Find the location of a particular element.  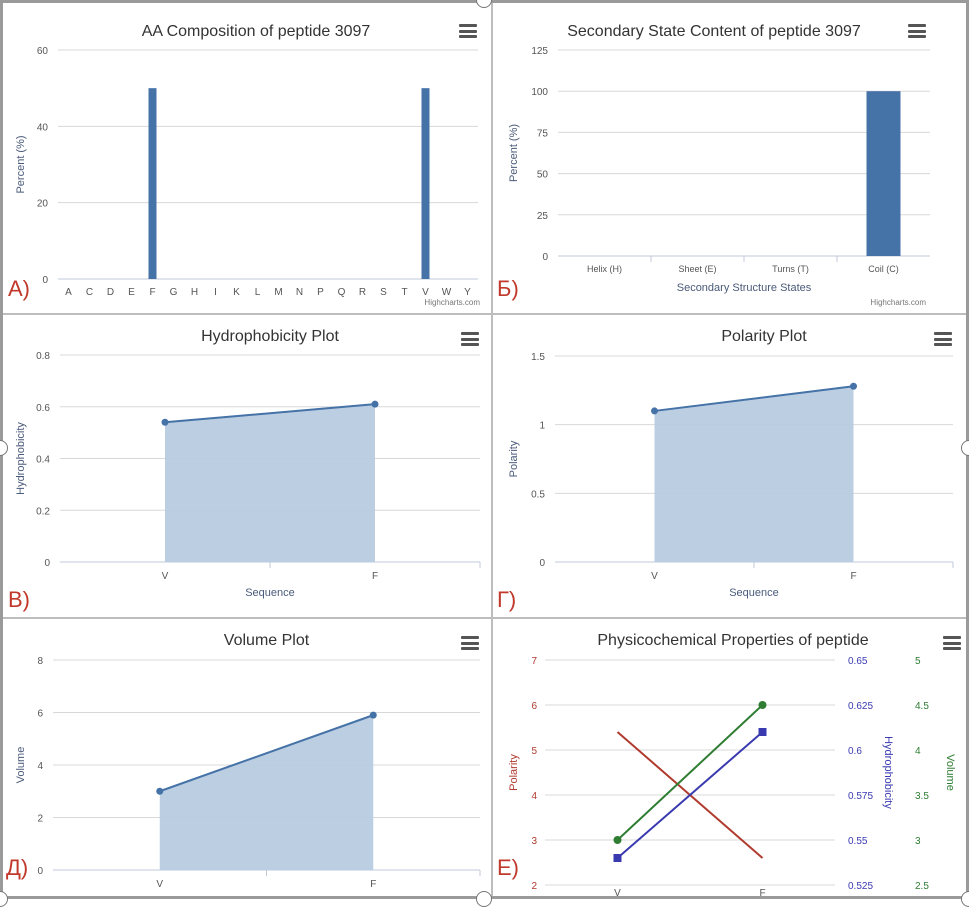

resize-handle-bottom is located at coordinates (484, 899).